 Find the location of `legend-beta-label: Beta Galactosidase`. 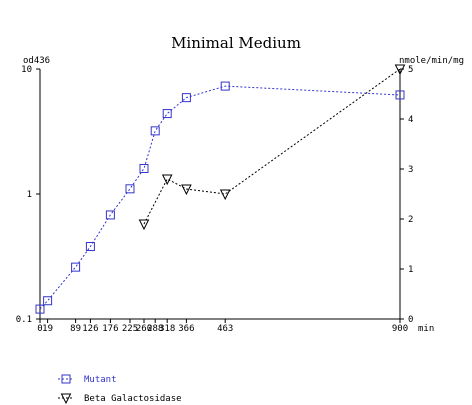

legend-beta-label: Beta Galactosidase is located at coordinates (133, 399).